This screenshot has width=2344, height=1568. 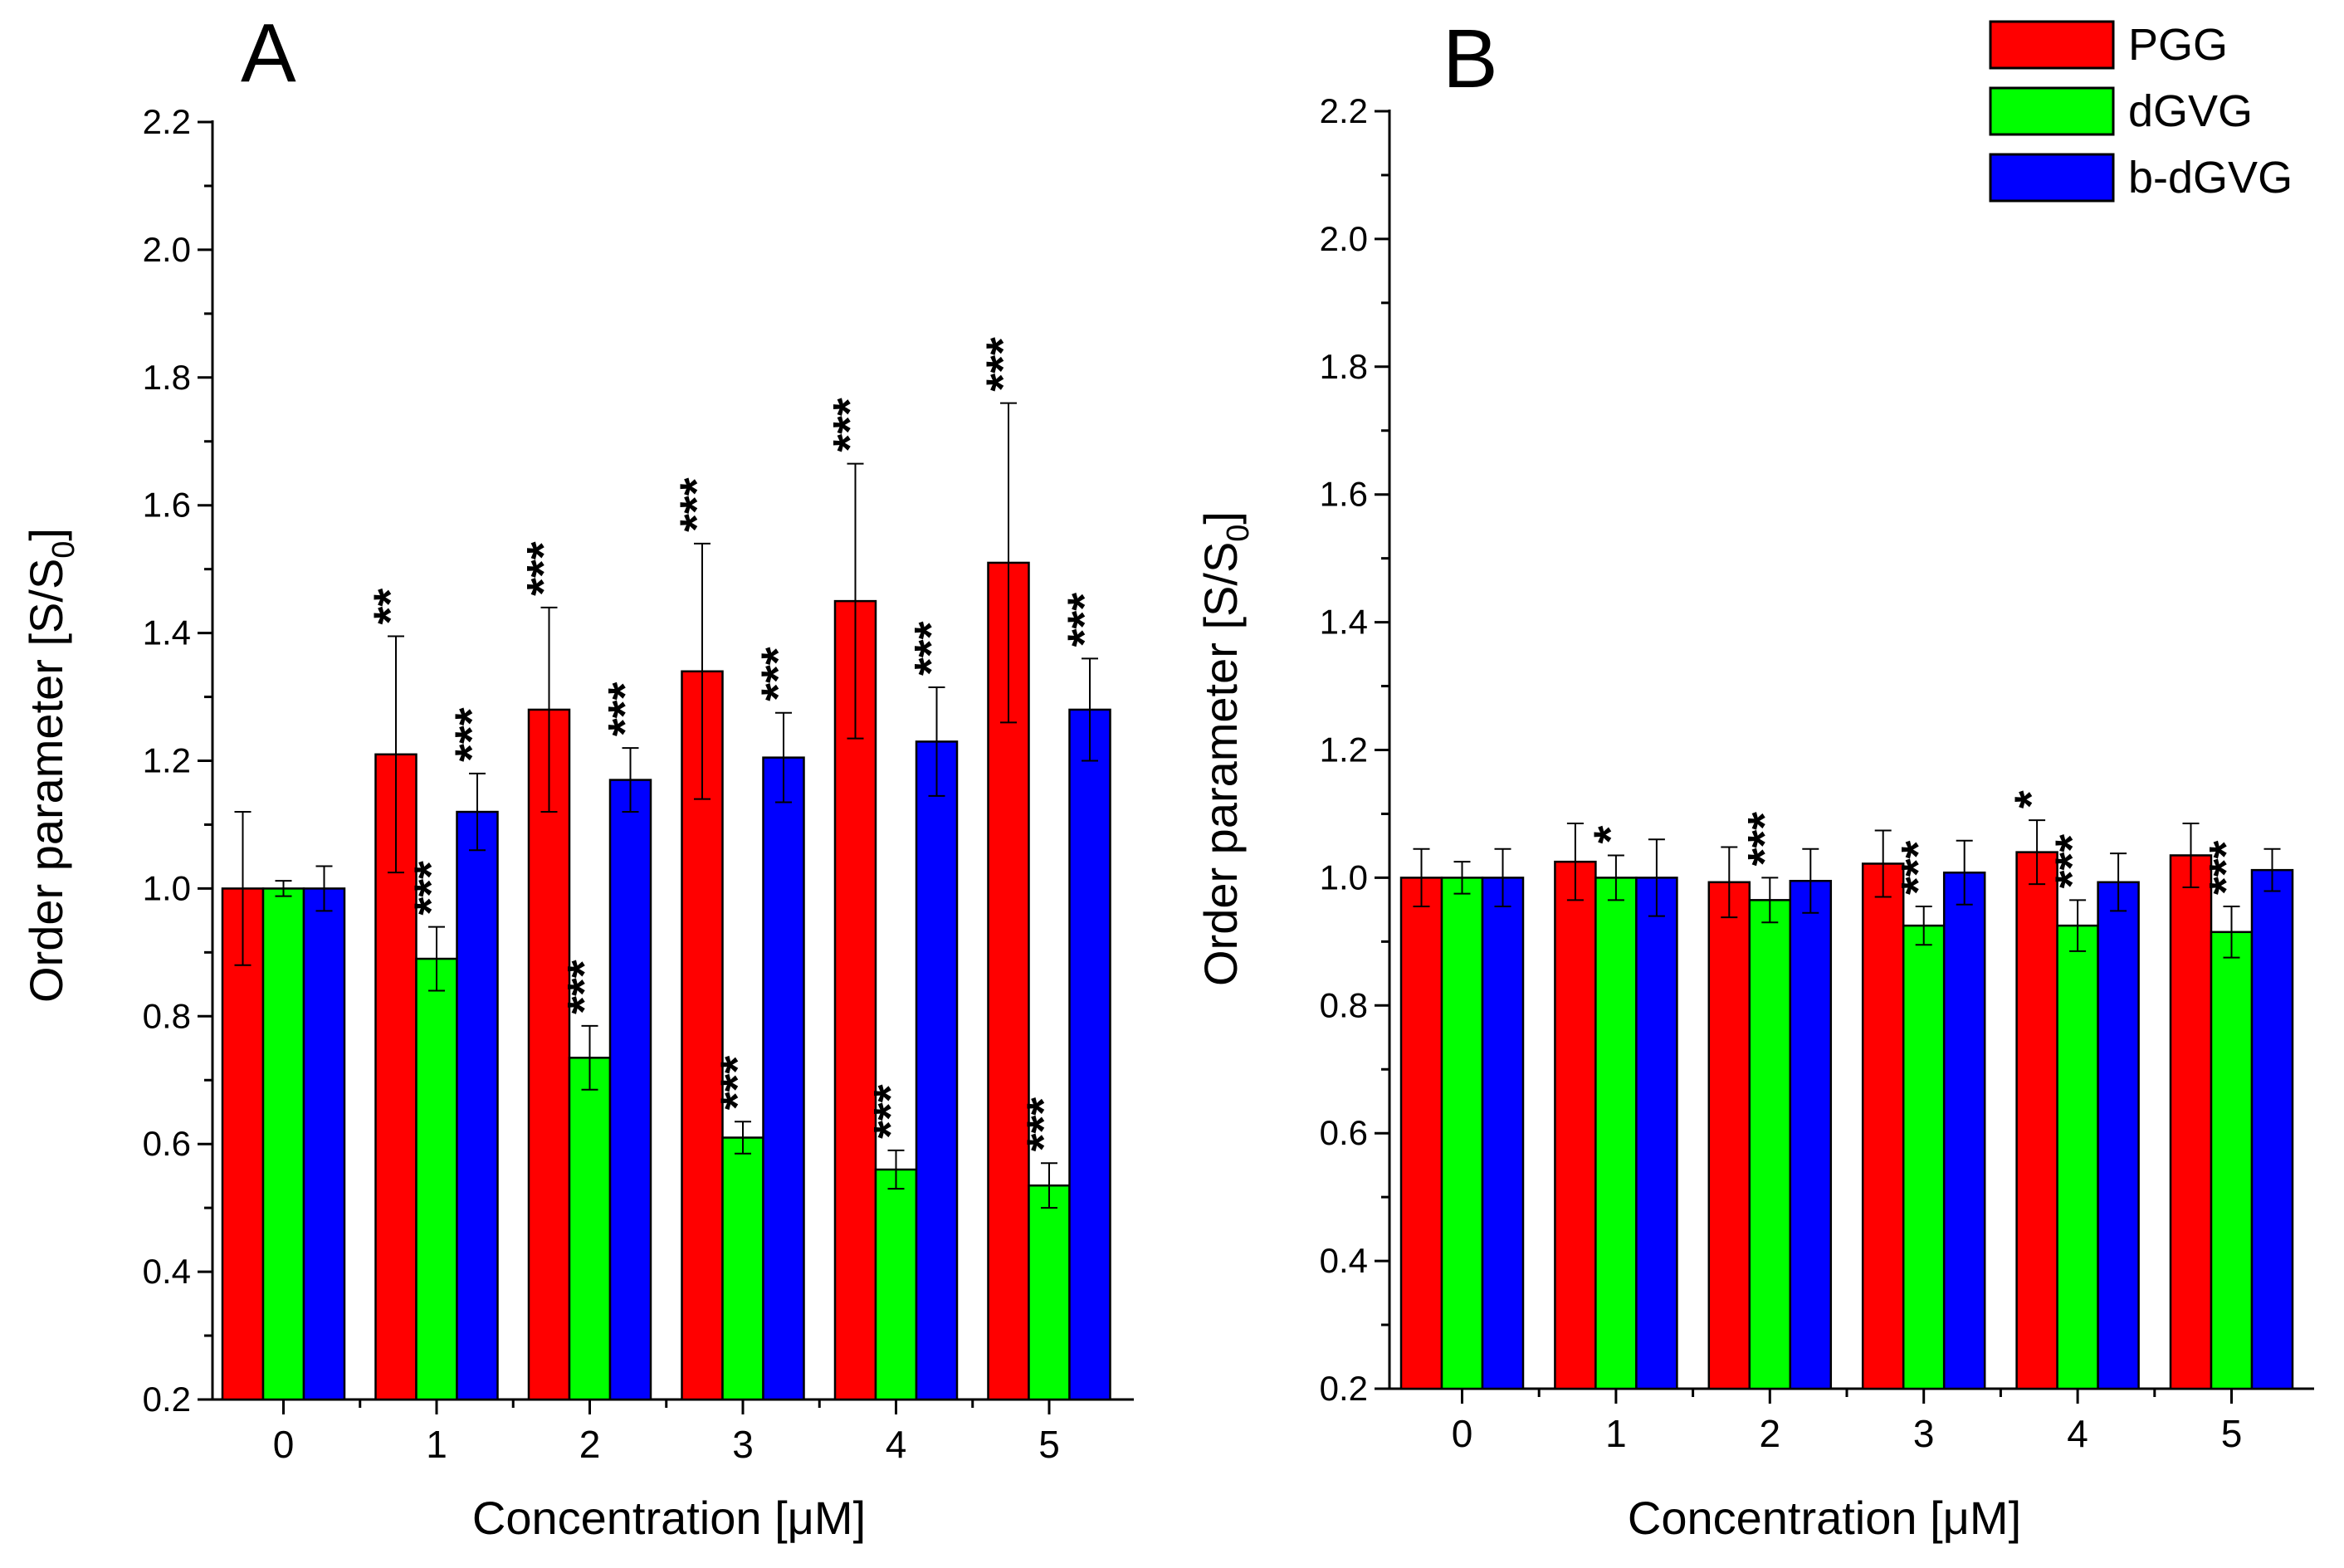 What do you see at coordinates (1616, 1433) in the screenshot?
I see `x-tick-label: 1` at bounding box center [1616, 1433].